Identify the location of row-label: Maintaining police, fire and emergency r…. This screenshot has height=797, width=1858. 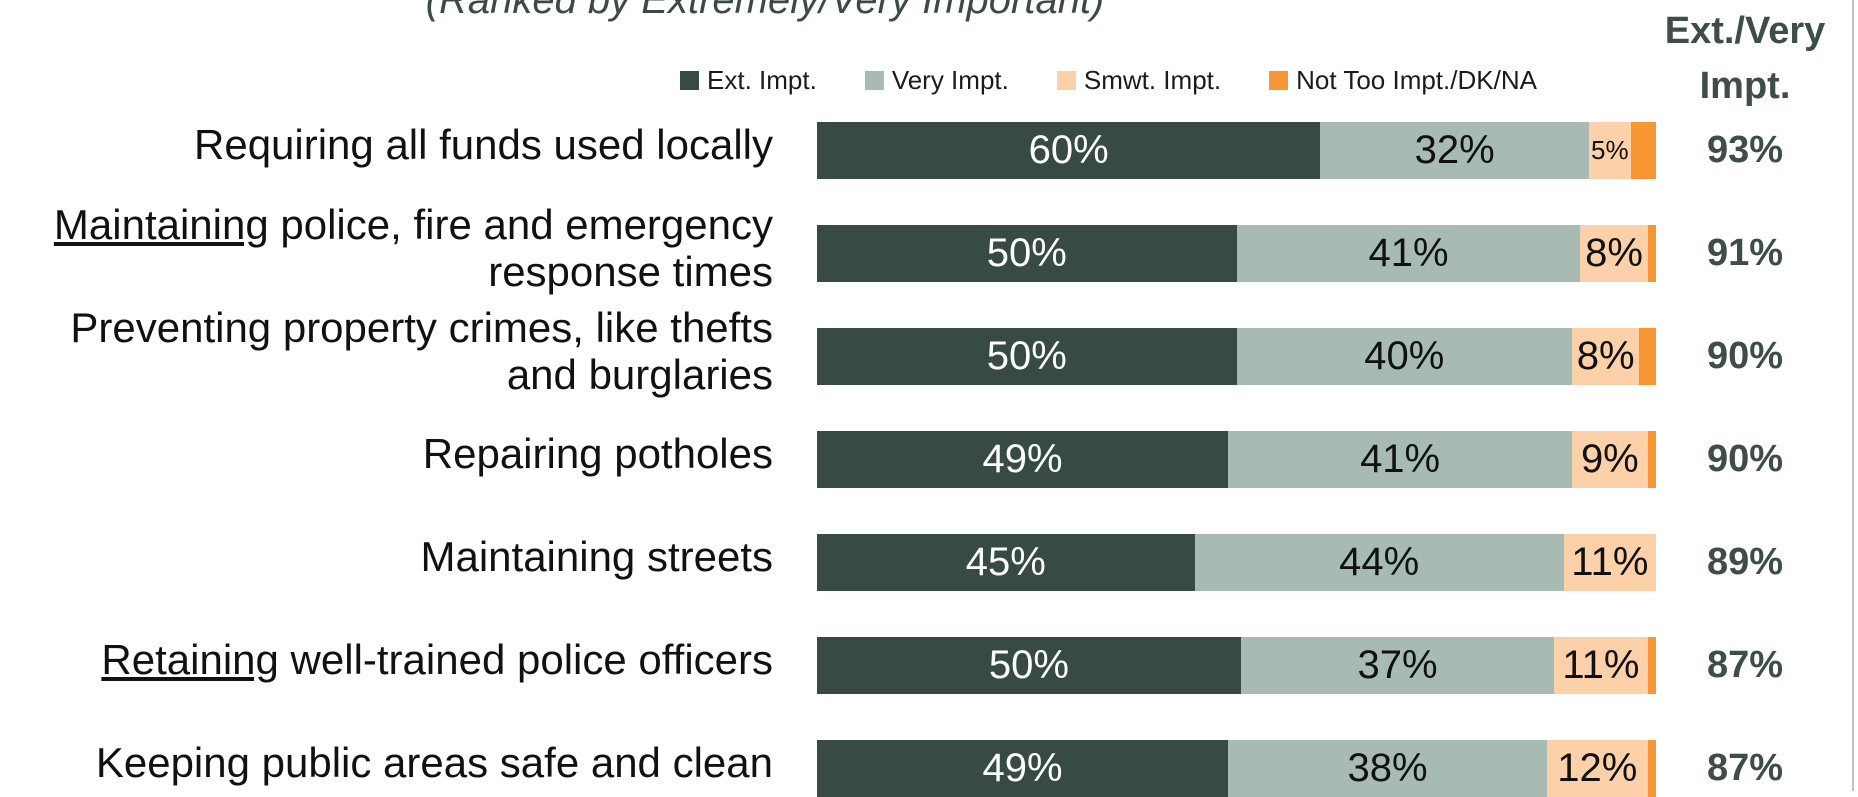
(388, 248).